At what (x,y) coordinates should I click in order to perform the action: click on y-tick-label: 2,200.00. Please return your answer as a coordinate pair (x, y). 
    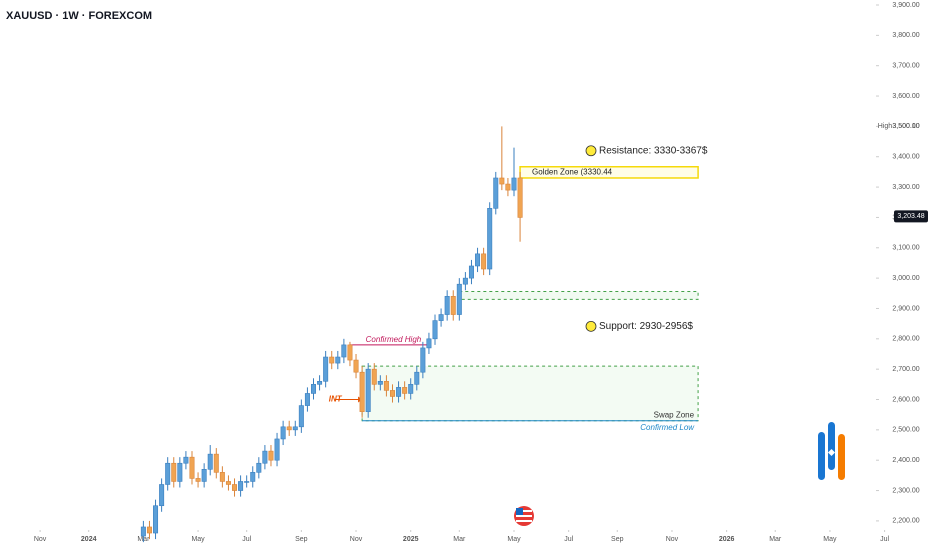
    Looking at the image, I should click on (905, 521).